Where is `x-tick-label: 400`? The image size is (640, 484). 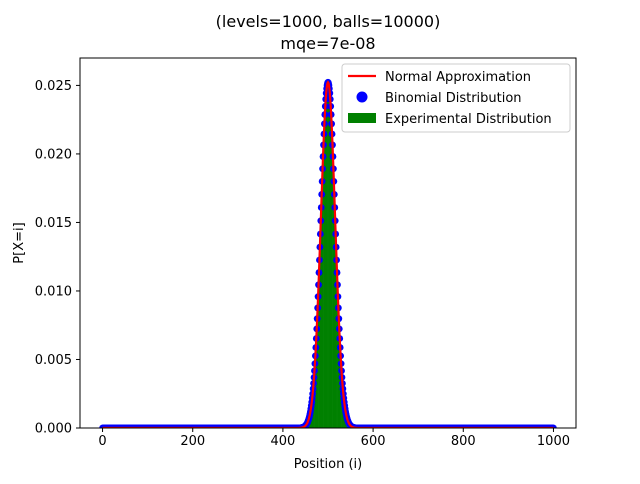
x-tick-label: 400 is located at coordinates (282, 441).